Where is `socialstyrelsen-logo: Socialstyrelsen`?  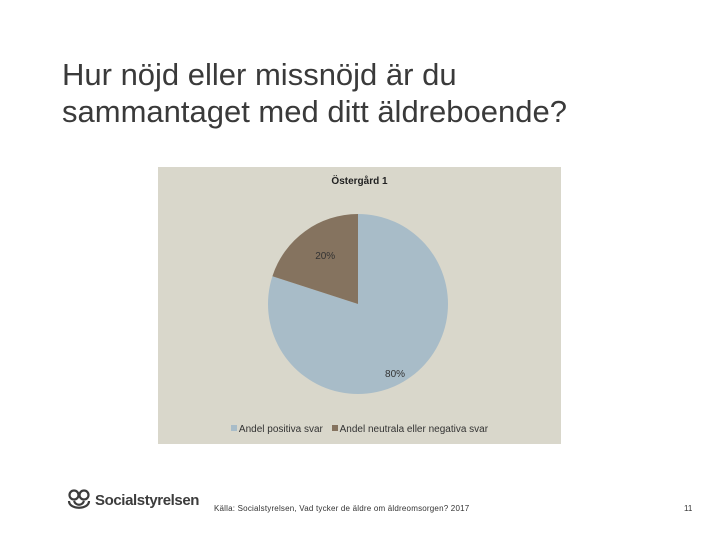
socialstyrelsen-logo: Socialstyrelsen is located at coordinates (132, 500).